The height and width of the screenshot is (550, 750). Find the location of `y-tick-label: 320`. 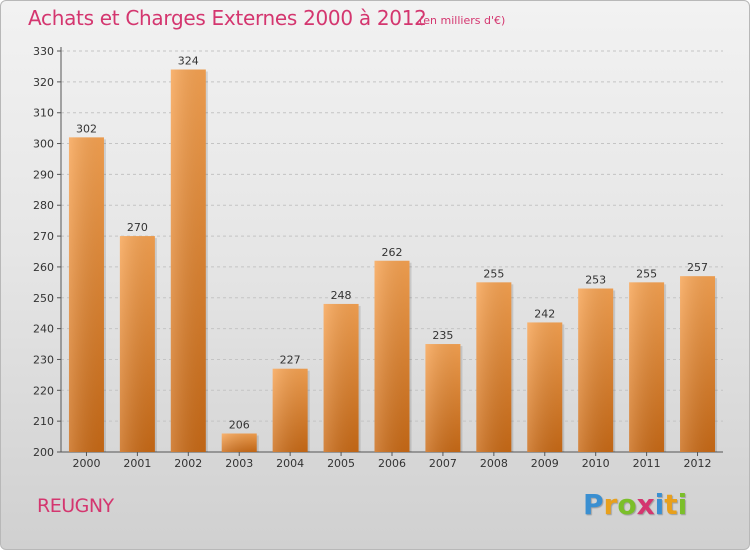

y-tick-label: 320 is located at coordinates (43, 82).